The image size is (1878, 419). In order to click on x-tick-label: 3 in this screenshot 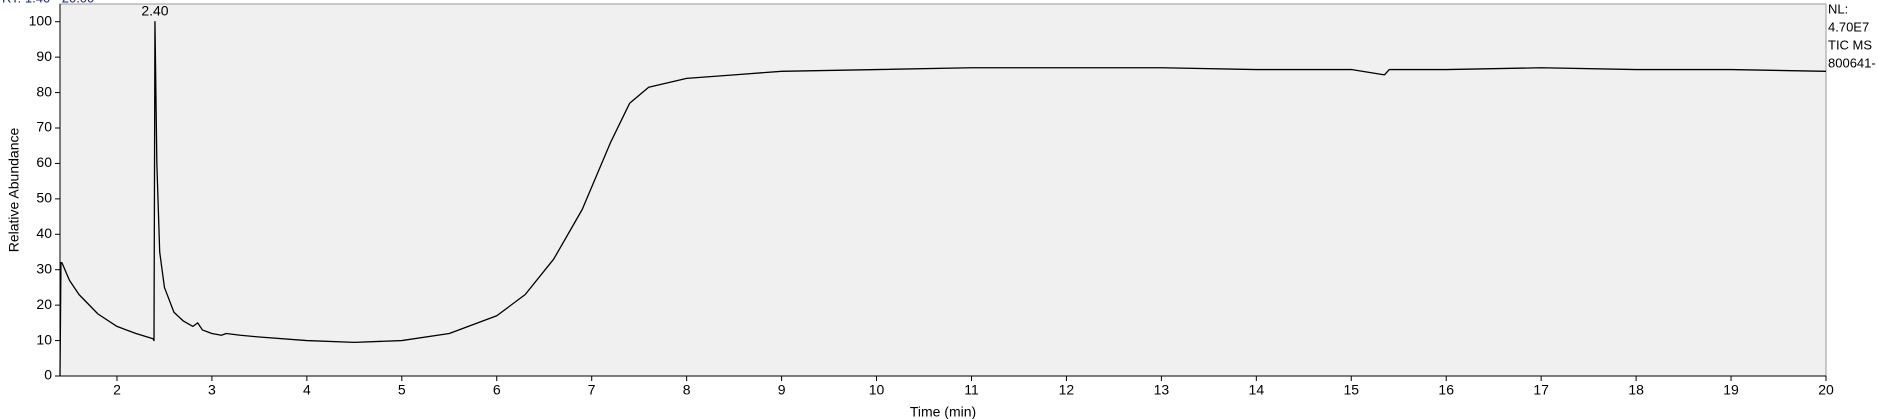, I will do `click(212, 390)`.